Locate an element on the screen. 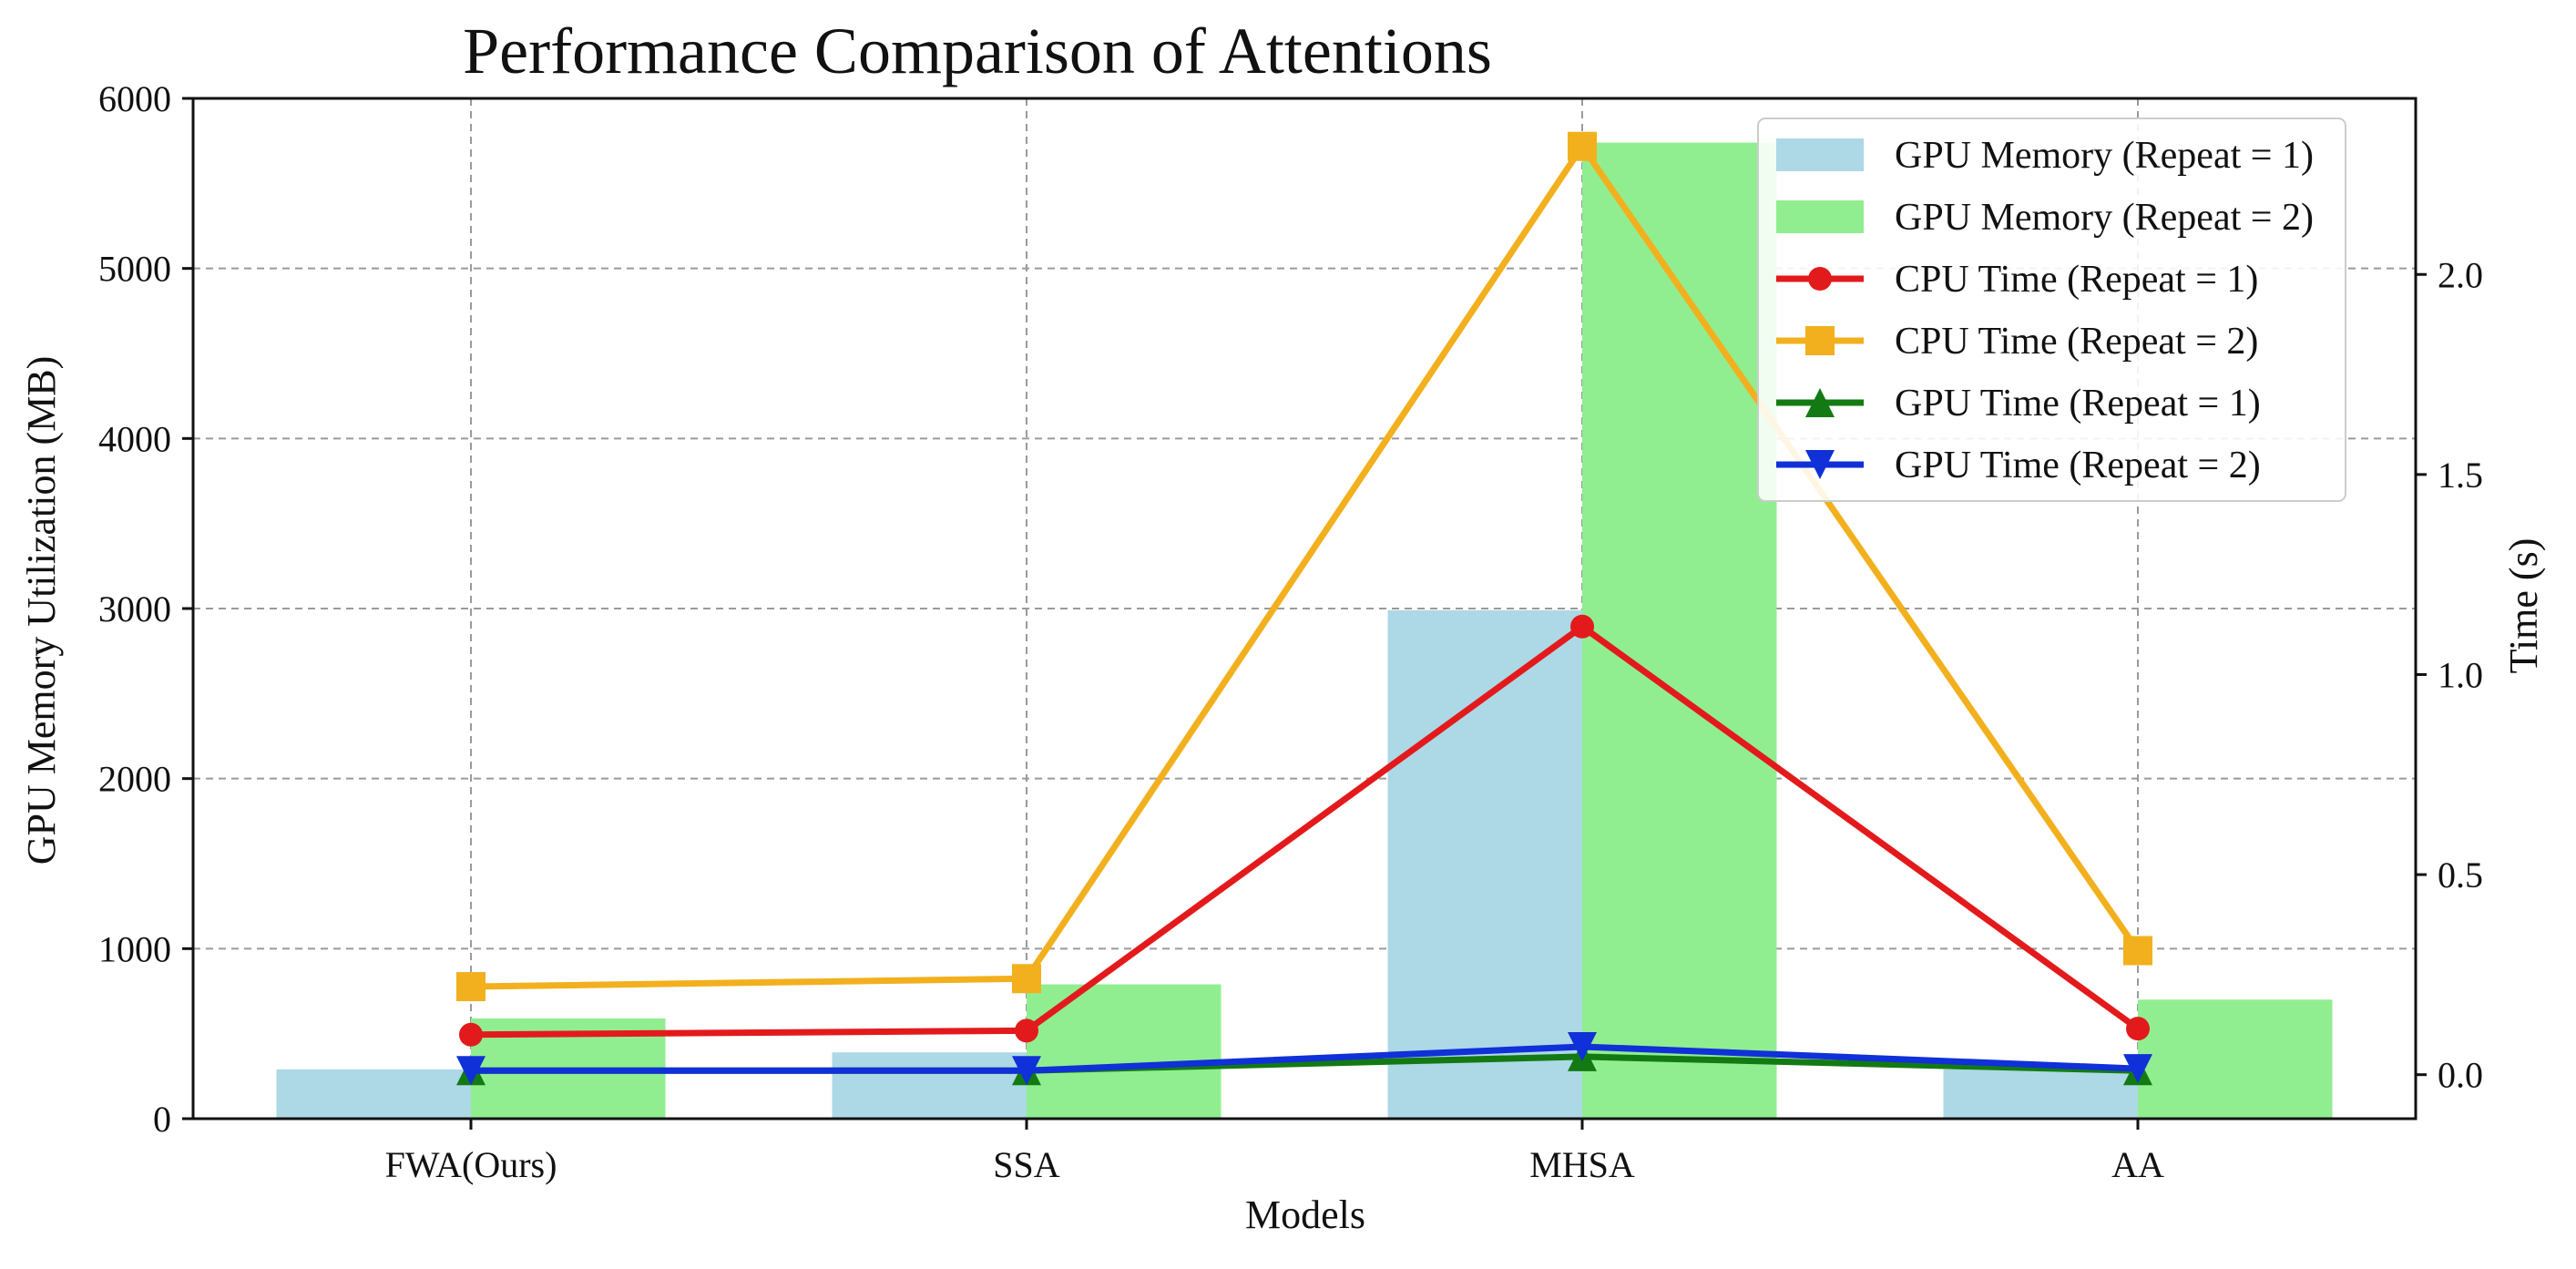 The width and height of the screenshot is (2576, 1269). series-line is located at coordinates (1305, 1058).